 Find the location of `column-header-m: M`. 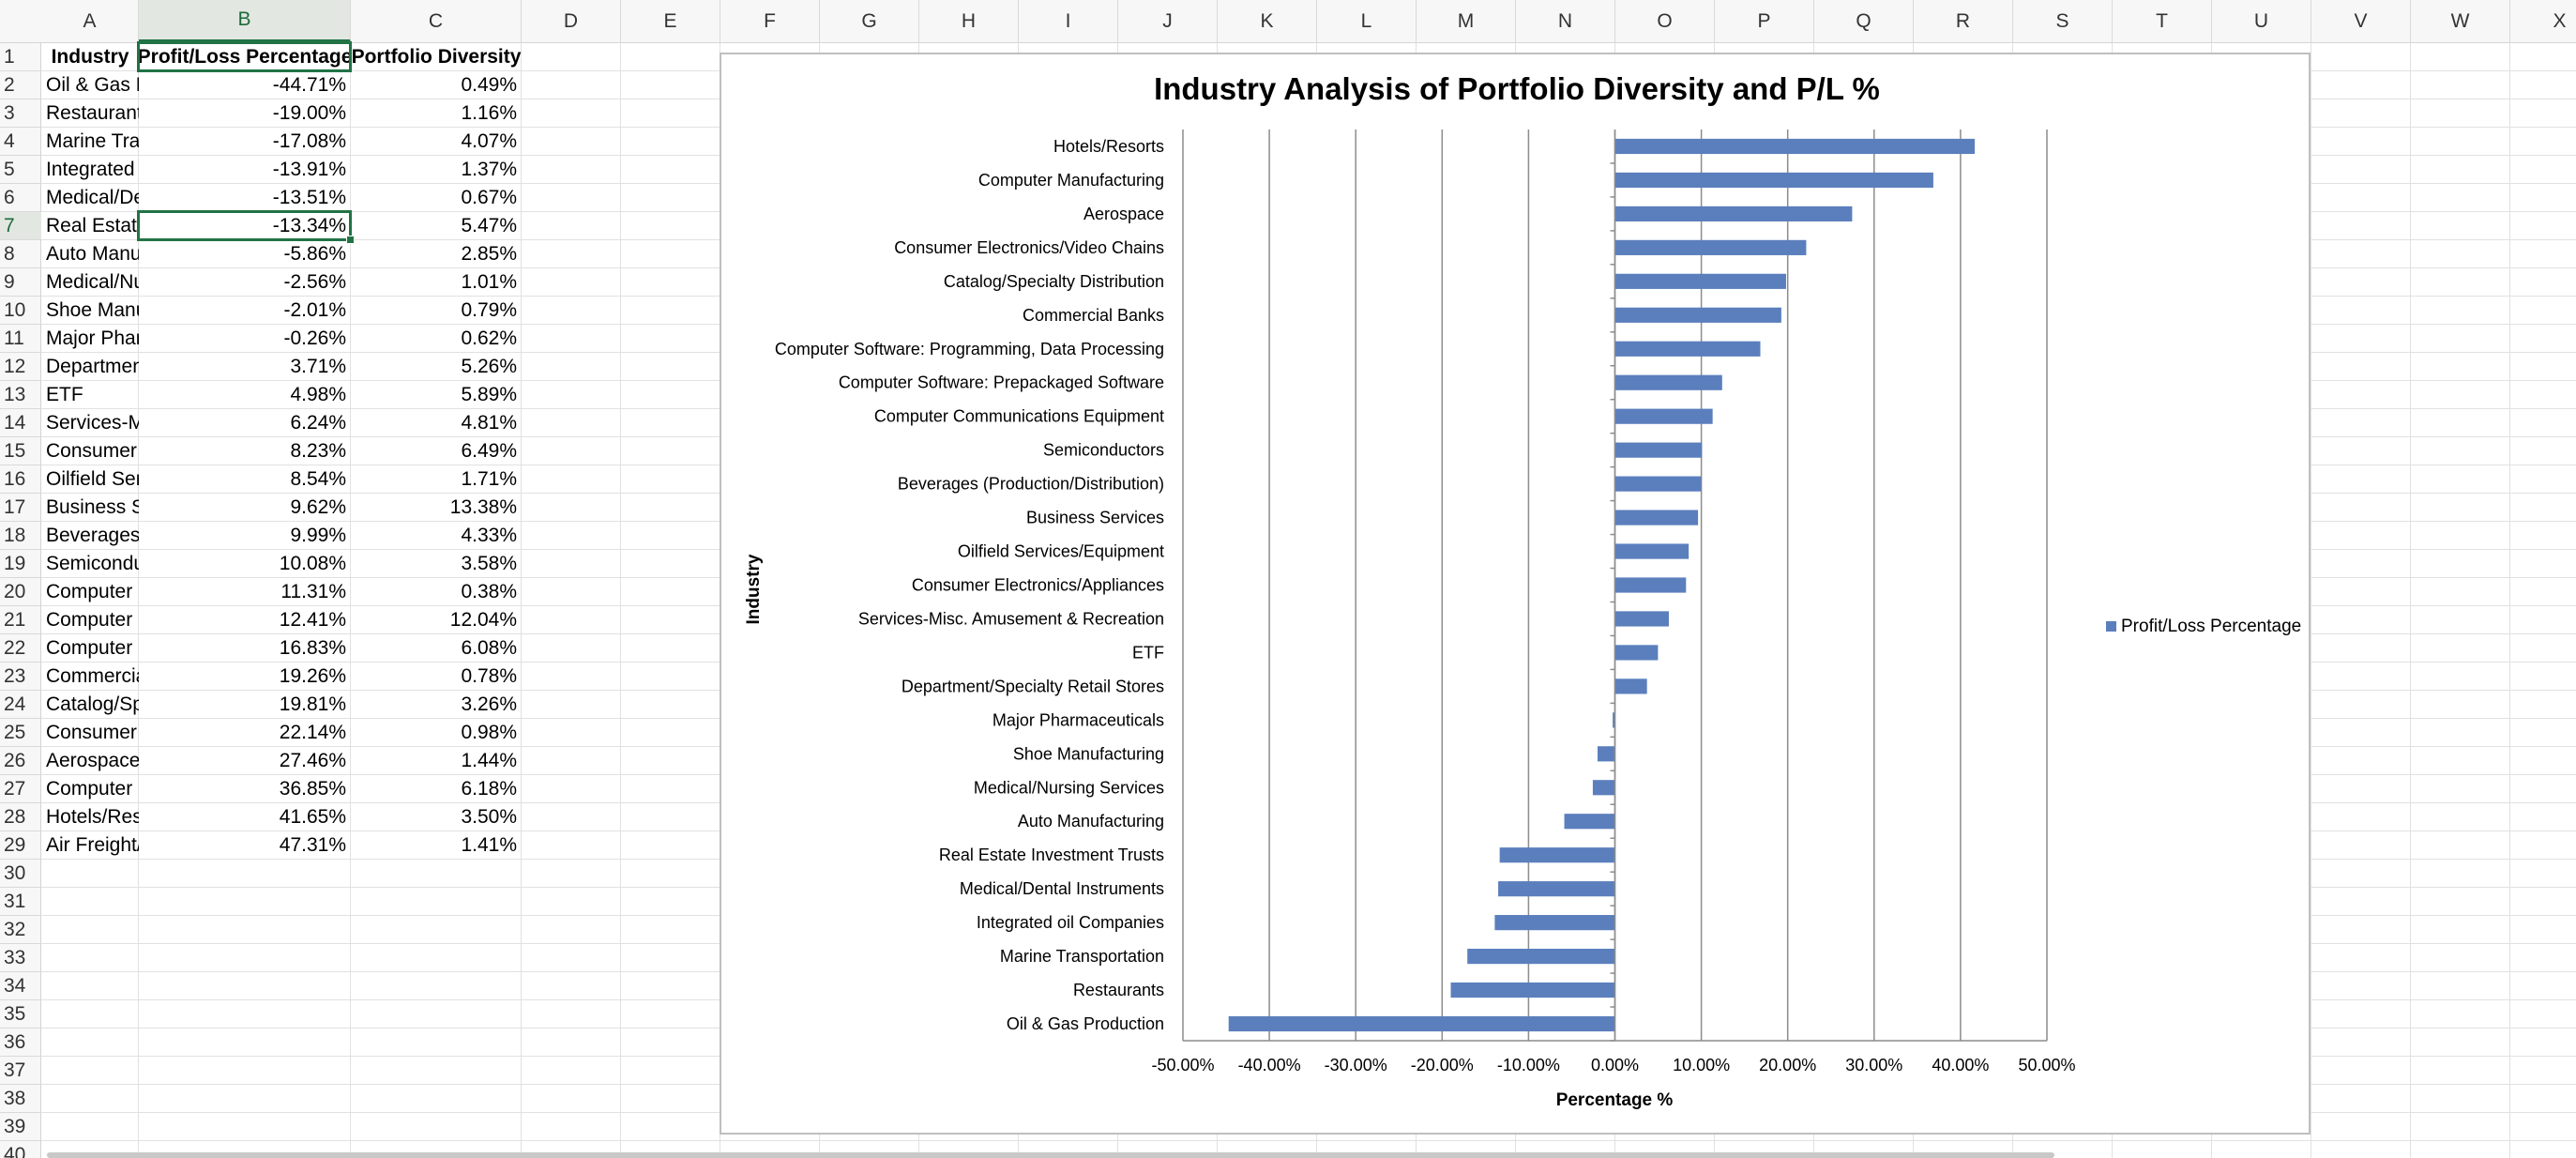

column-header-m: M is located at coordinates (1466, 21).